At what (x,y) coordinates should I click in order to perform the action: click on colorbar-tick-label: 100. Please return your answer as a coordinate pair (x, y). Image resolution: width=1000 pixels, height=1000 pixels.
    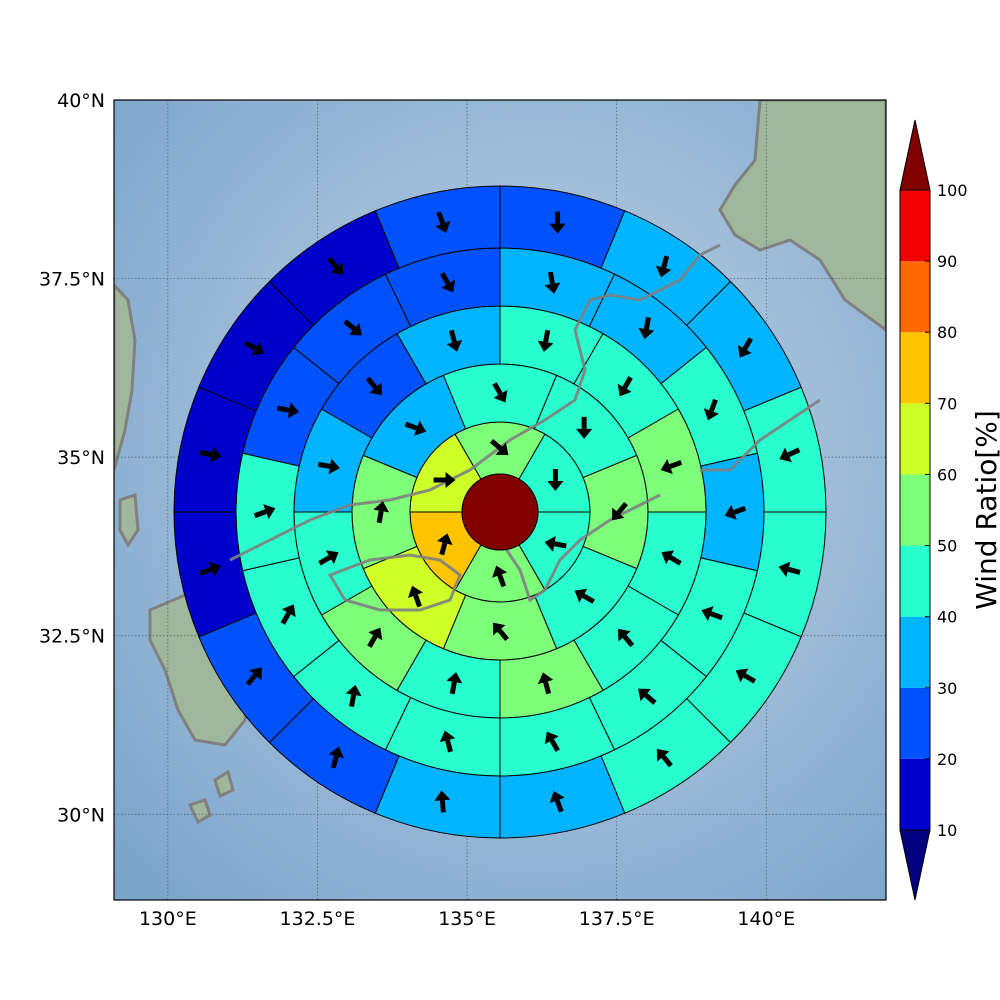
    Looking at the image, I should click on (952, 190).